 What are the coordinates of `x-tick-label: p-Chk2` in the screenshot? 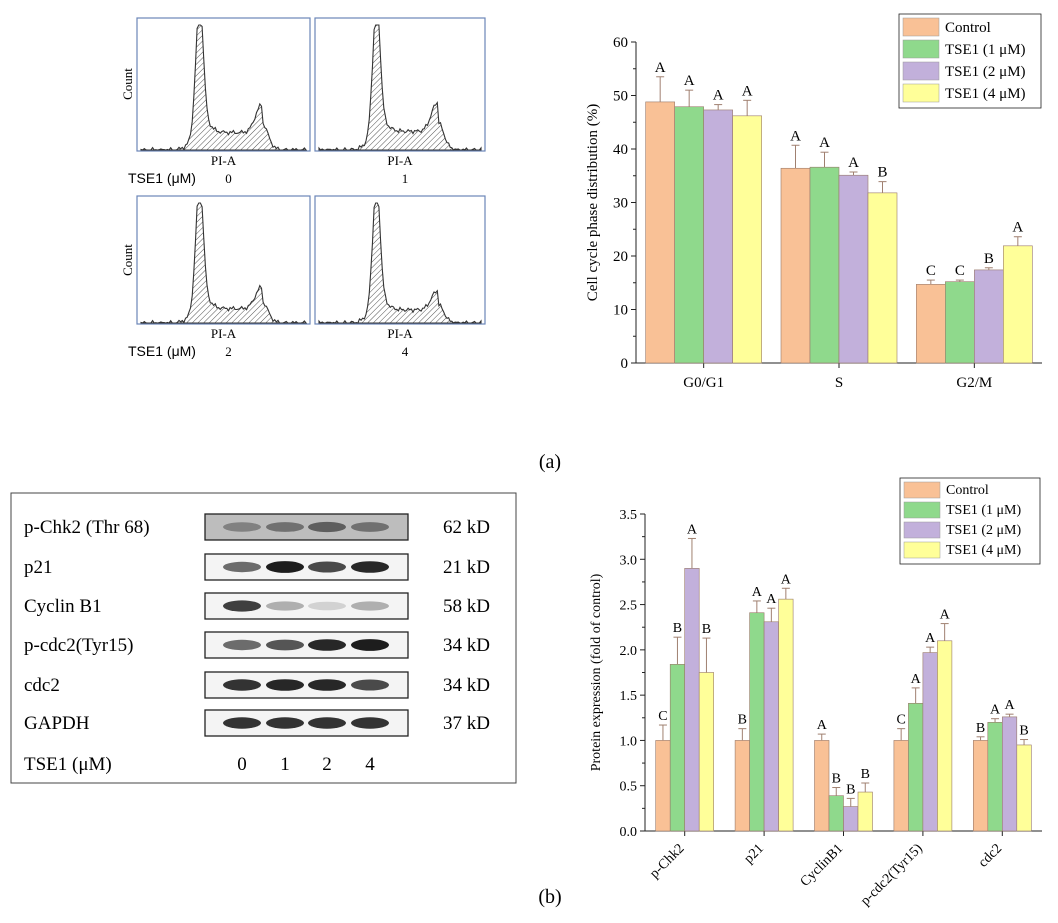 It's located at (667, 861).